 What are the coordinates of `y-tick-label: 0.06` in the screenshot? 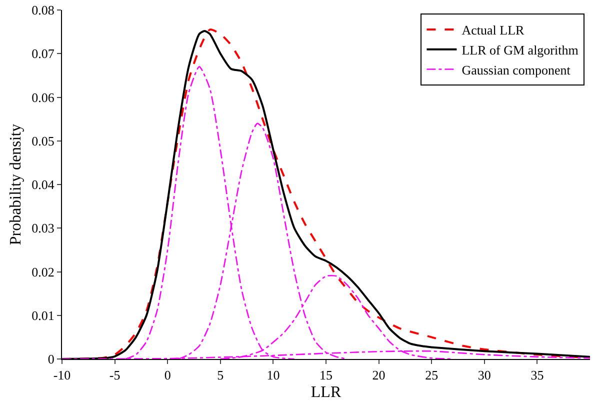 It's located at (43, 97).